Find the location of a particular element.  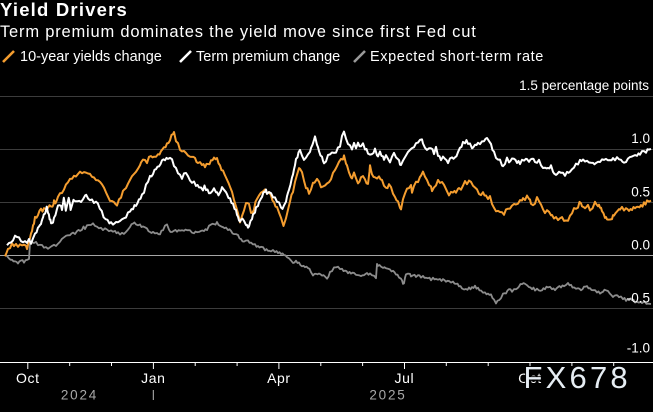

svg-text: 0.0 is located at coordinates (640, 244).